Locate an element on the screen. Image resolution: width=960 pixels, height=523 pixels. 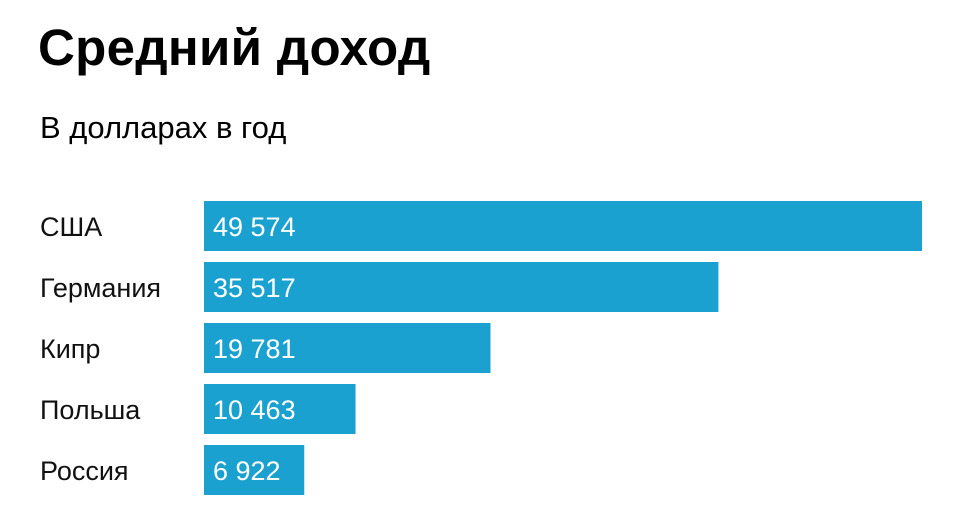
category-label: США is located at coordinates (71, 227).